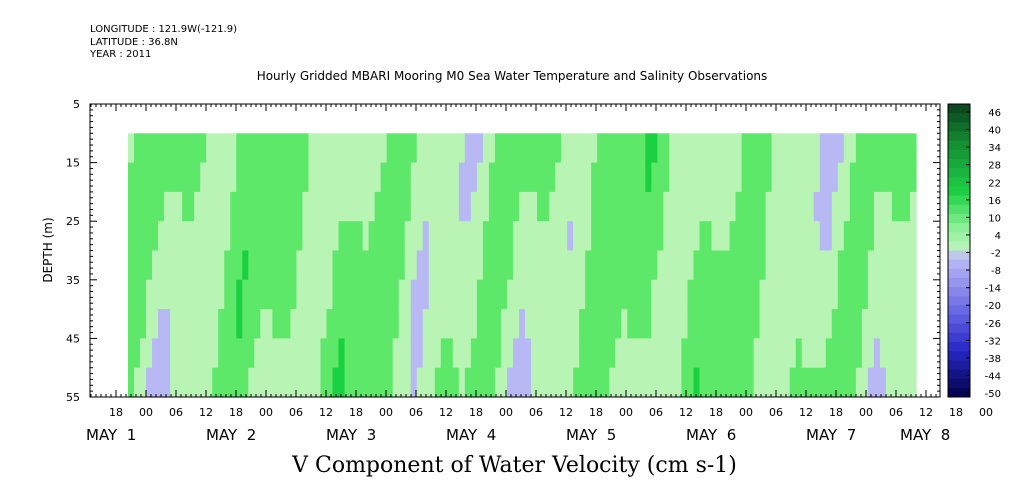 This screenshot has height=504, width=1009. I want to click on colorbar-label: -44, so click(993, 376).